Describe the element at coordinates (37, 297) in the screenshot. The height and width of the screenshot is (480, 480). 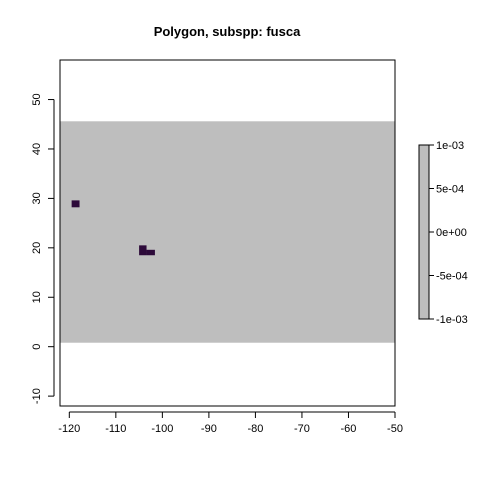
I see `y-tick-label: 10` at that location.